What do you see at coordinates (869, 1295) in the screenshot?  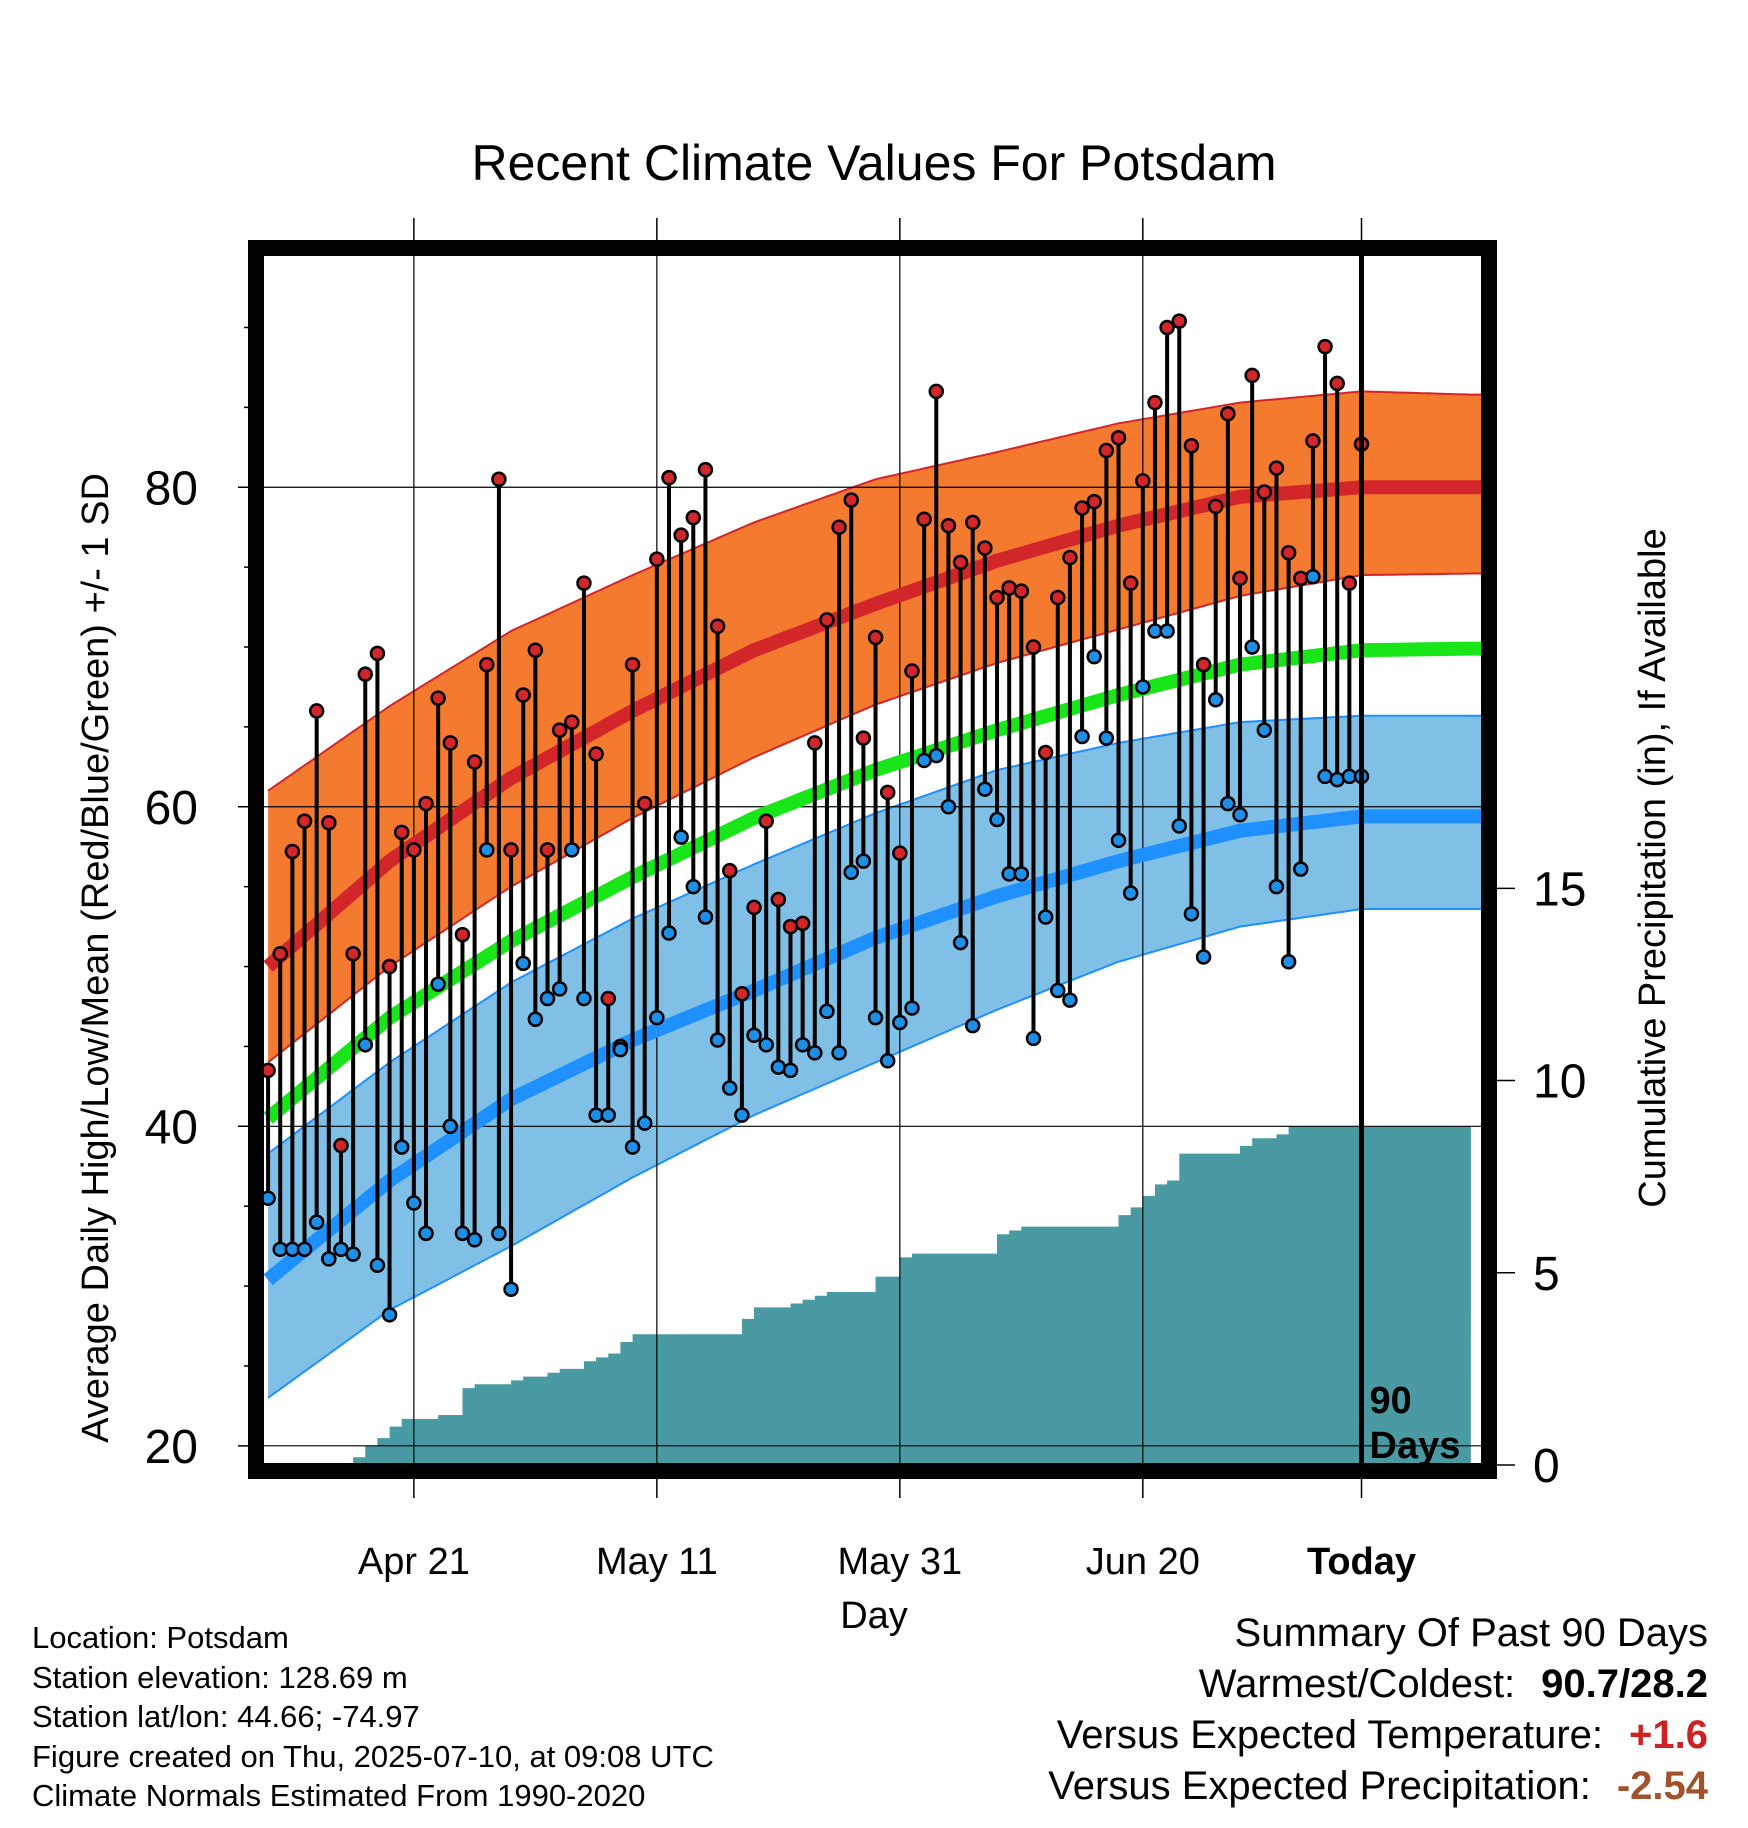 I see `precip-area` at bounding box center [869, 1295].